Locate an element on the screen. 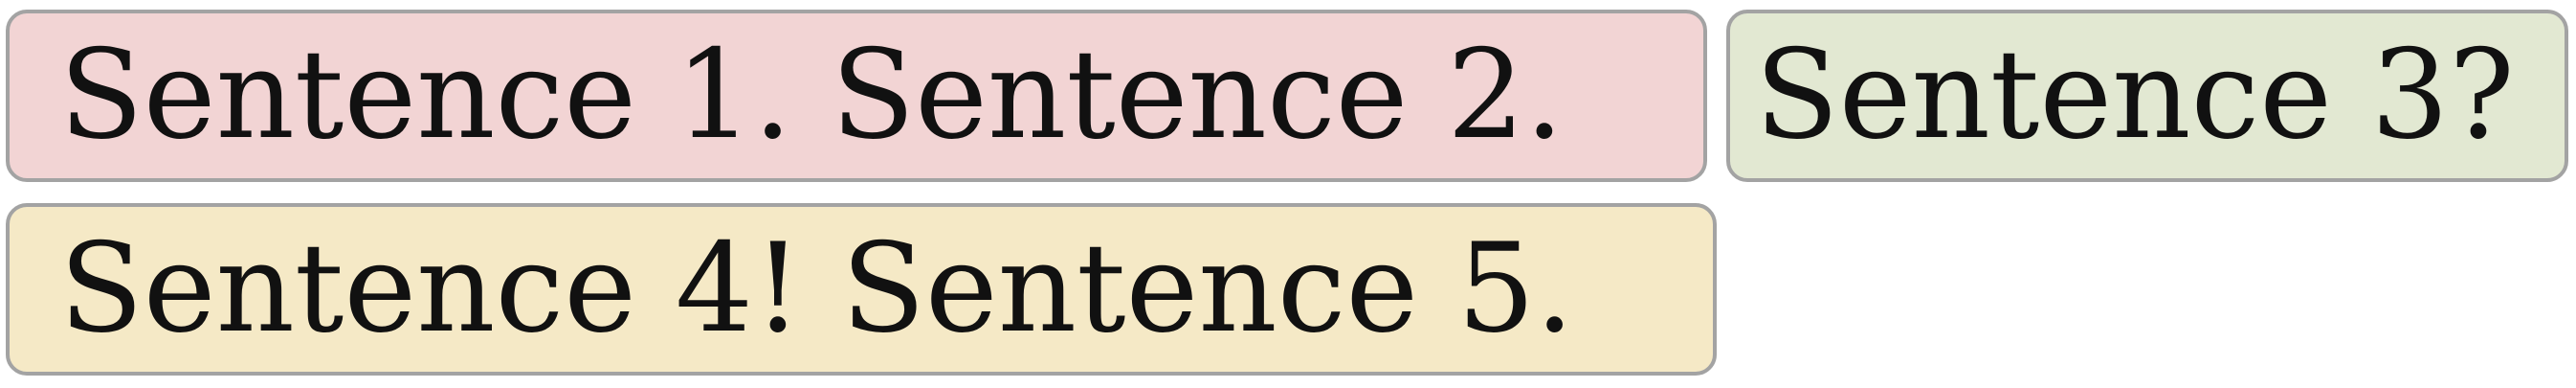 The width and height of the screenshot is (2576, 388). segment-box-2: Sentence 3? is located at coordinates (2147, 96).